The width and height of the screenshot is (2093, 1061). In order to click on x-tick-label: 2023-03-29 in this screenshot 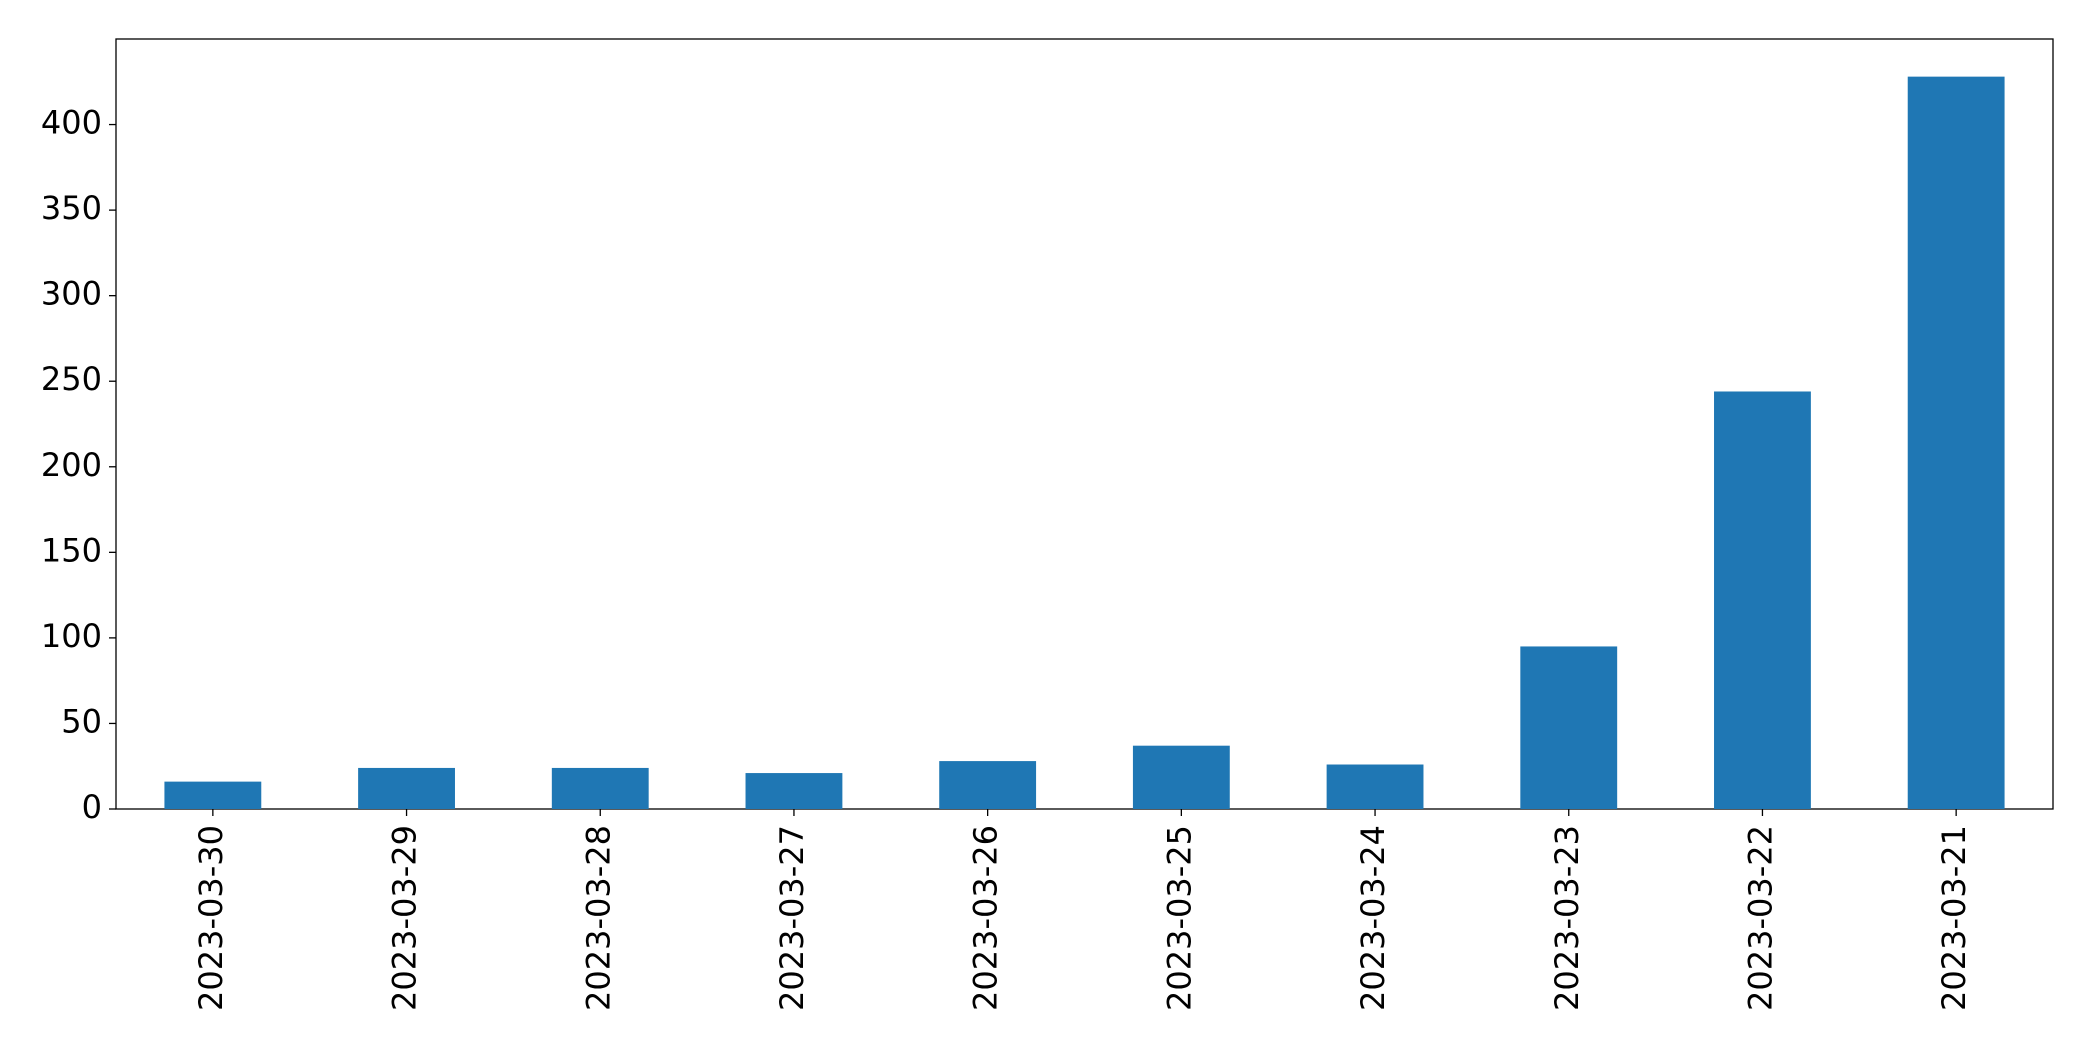, I will do `click(405, 918)`.